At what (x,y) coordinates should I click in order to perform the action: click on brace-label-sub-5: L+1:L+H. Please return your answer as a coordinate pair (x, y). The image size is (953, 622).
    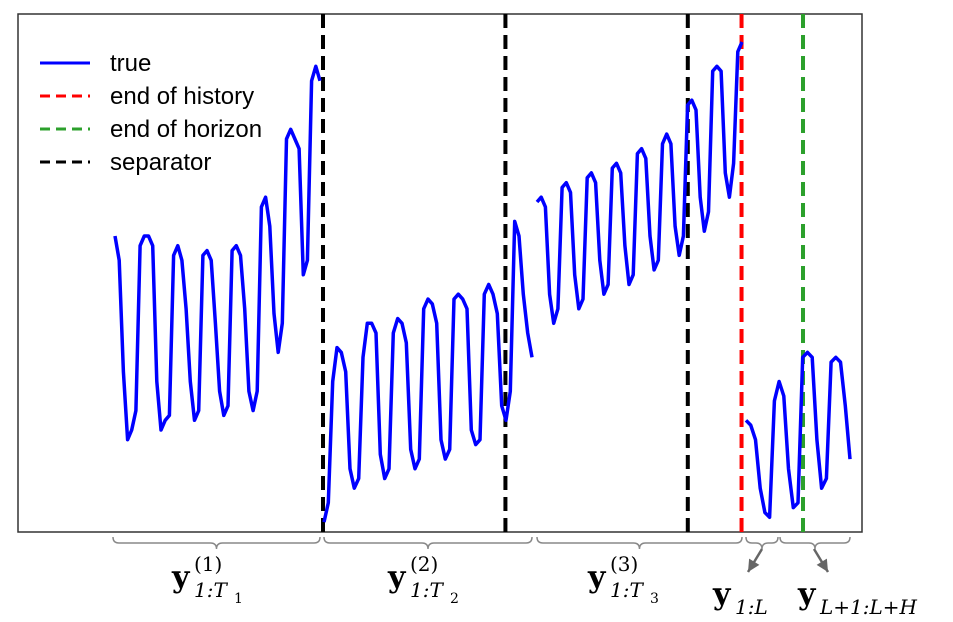
    Looking at the image, I should click on (868, 607).